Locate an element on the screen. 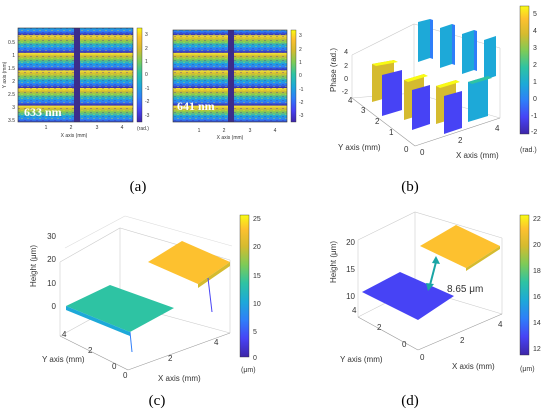 Image resolution: width=550 pixels, height=411 pixels. colorbar-b-ramp is located at coordinates (524, 70).